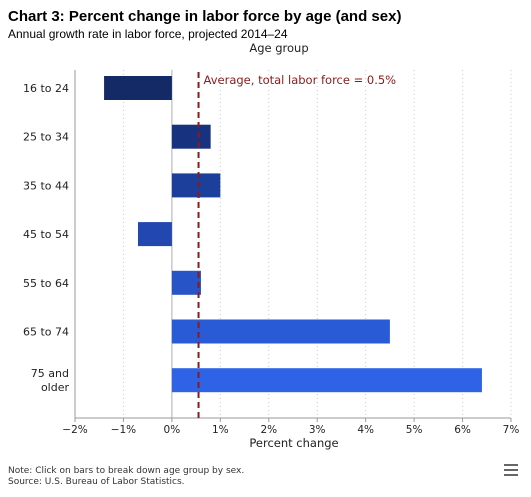 Image resolution: width=531 pixels, height=497 pixels. What do you see at coordinates (278, 48) in the screenshot?
I see `y-axis-title: Age group` at bounding box center [278, 48].